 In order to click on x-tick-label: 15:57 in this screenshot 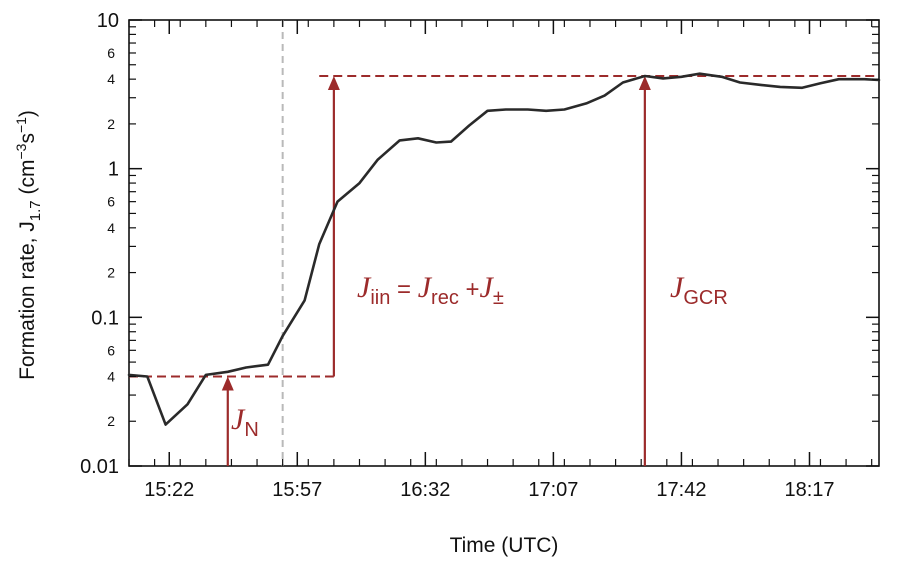, I will do `click(297, 490)`.